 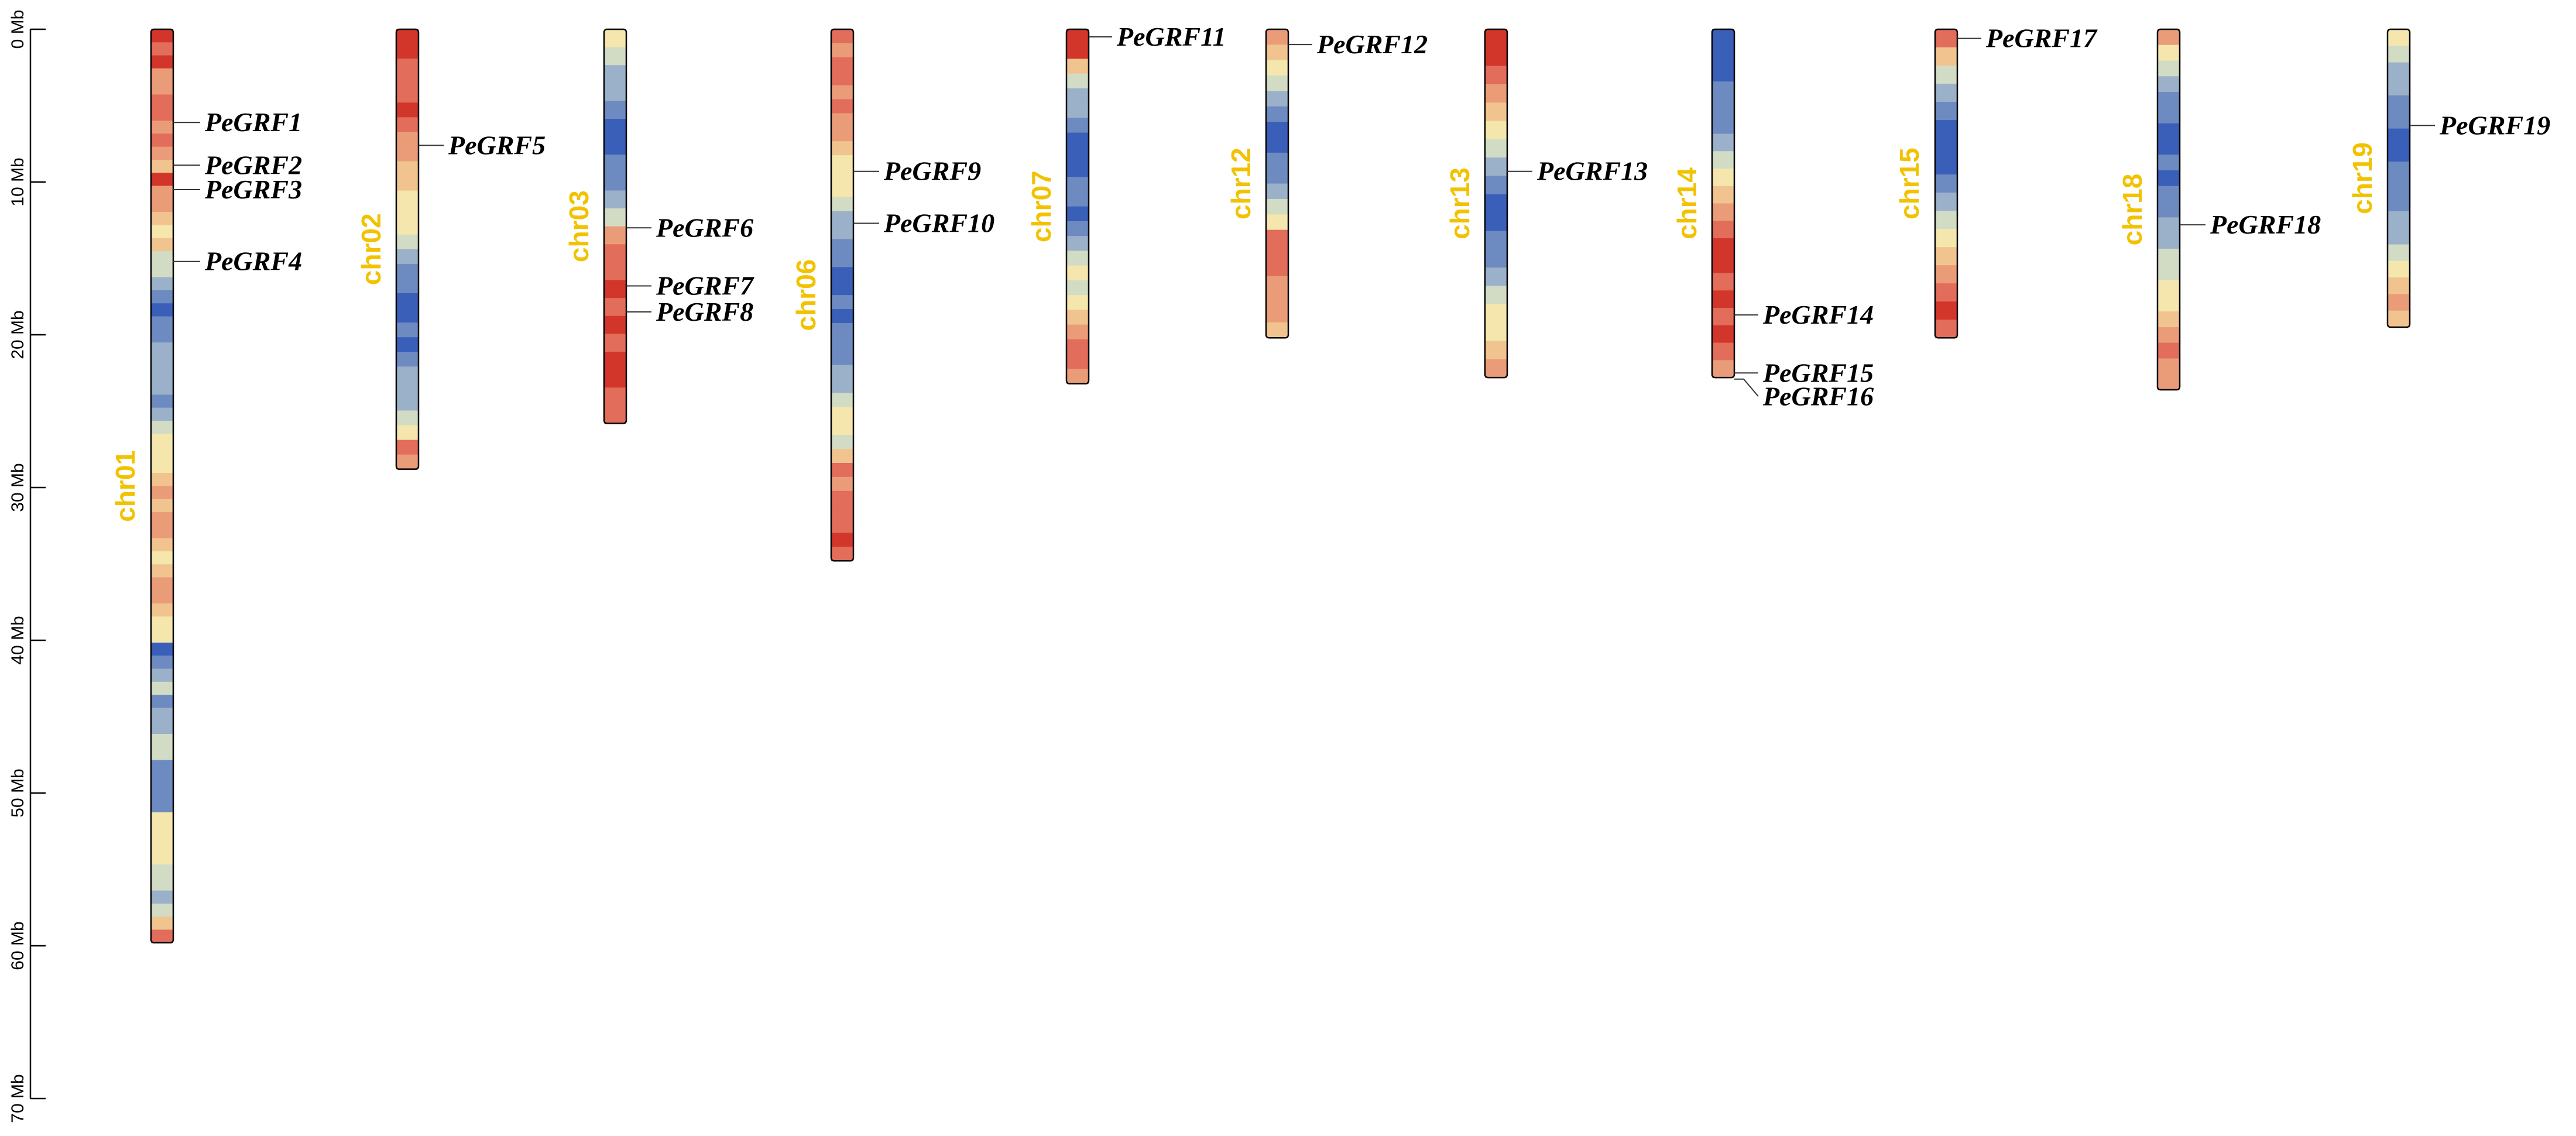 What do you see at coordinates (2042, 38) in the screenshot?
I see `gene-label: PeGRF17` at bounding box center [2042, 38].